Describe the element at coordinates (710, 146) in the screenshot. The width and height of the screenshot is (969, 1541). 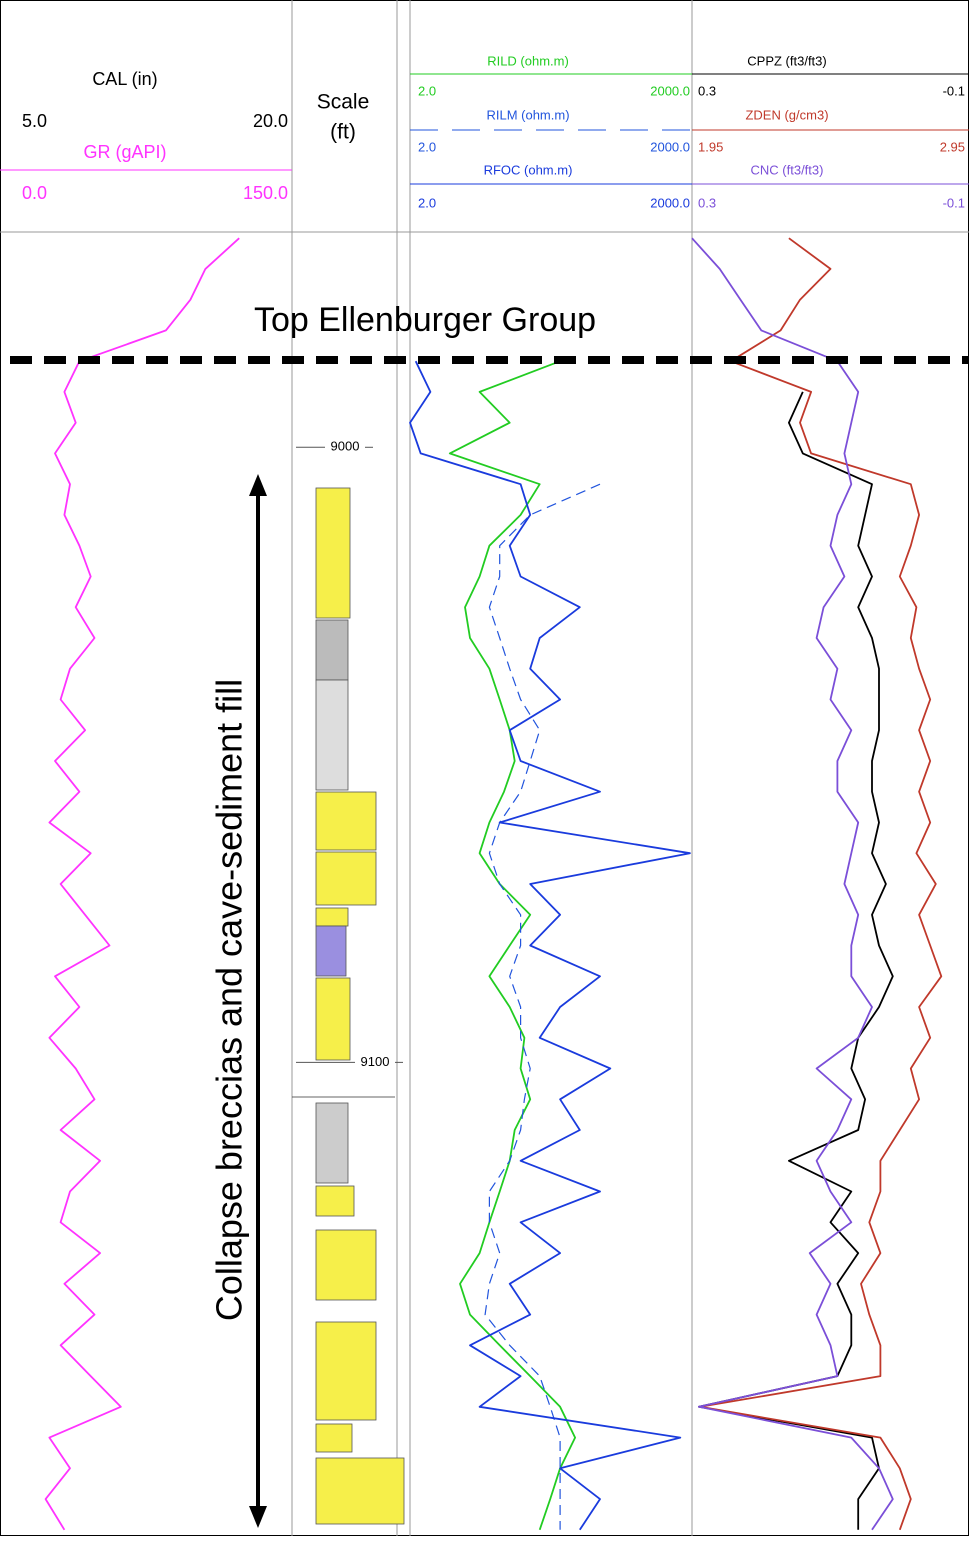
I see `scale-min-label: 1.95` at that location.